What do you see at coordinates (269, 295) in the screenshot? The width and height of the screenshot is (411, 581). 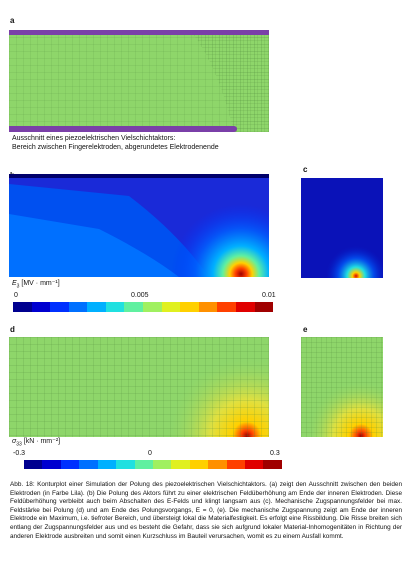 I see `colorbar-e3-tick-max: 0.01` at bounding box center [269, 295].